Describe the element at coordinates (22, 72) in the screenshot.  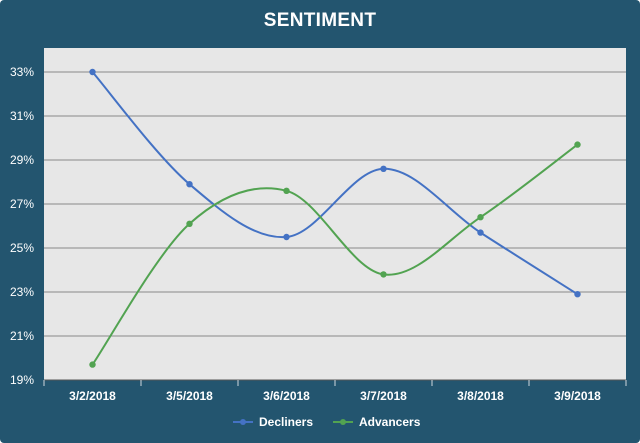
I see `y-tick-label: 33%` at that location.